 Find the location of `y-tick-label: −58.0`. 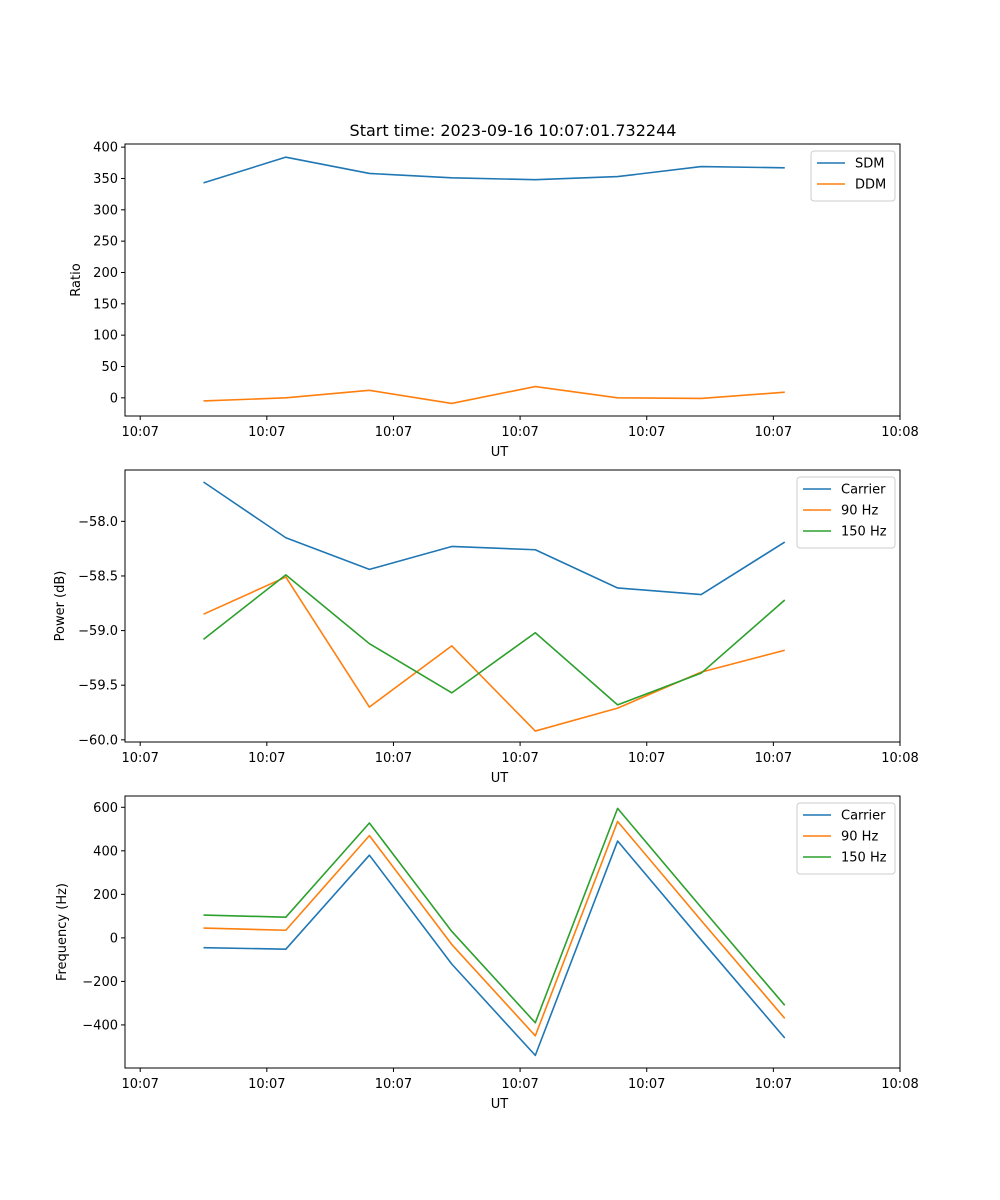

y-tick-label: −58.0 is located at coordinates (98, 522).